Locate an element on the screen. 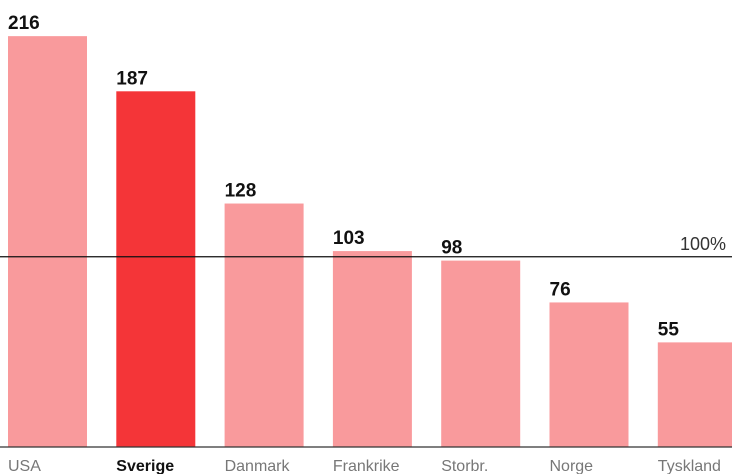 Image resolution: width=732 pixels, height=474 pixels. x-tick-label: Storbr. is located at coordinates (464, 466).